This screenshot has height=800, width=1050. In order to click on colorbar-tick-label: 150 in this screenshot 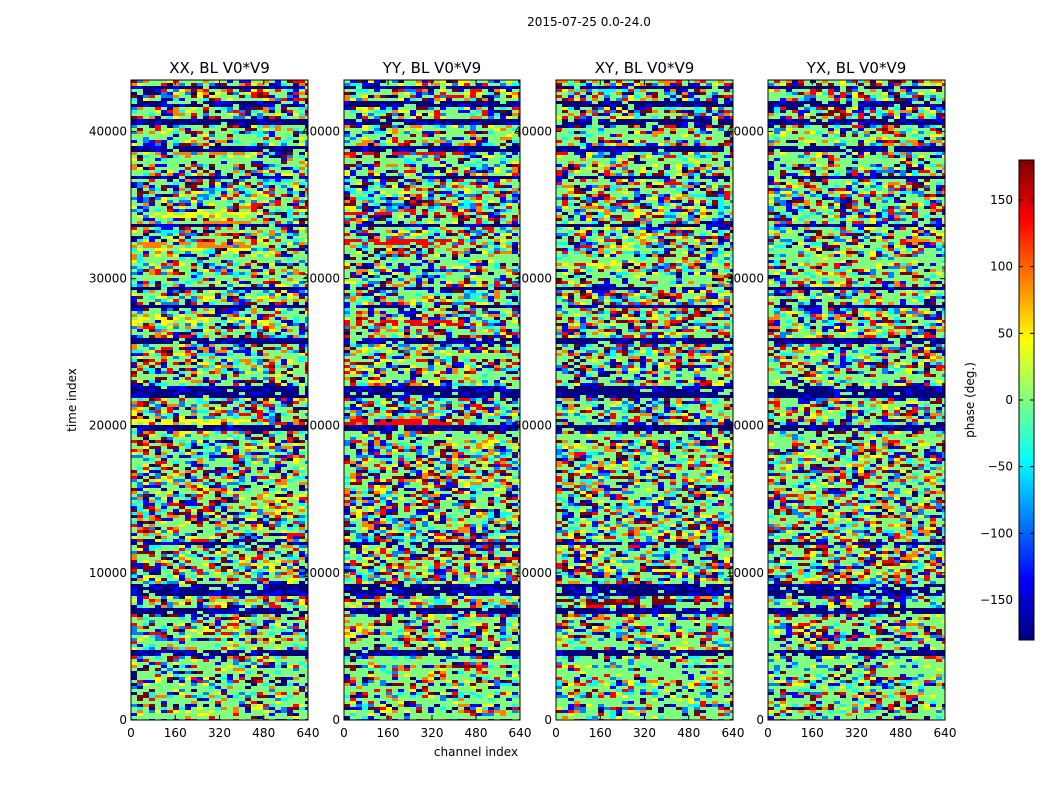, I will do `click(1001, 200)`.